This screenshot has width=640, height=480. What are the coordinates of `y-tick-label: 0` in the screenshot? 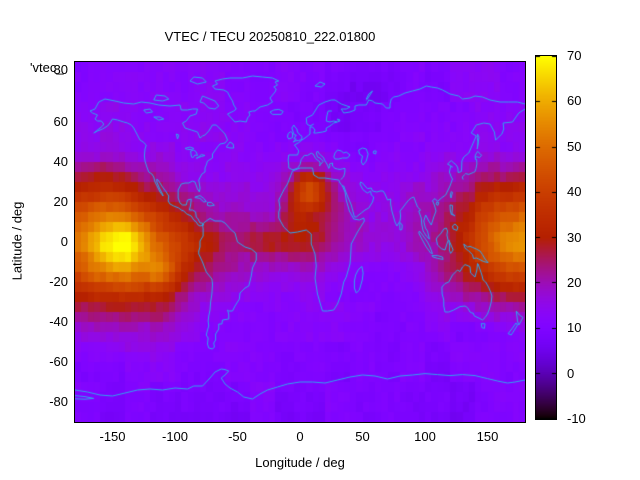 It's located at (64, 241).